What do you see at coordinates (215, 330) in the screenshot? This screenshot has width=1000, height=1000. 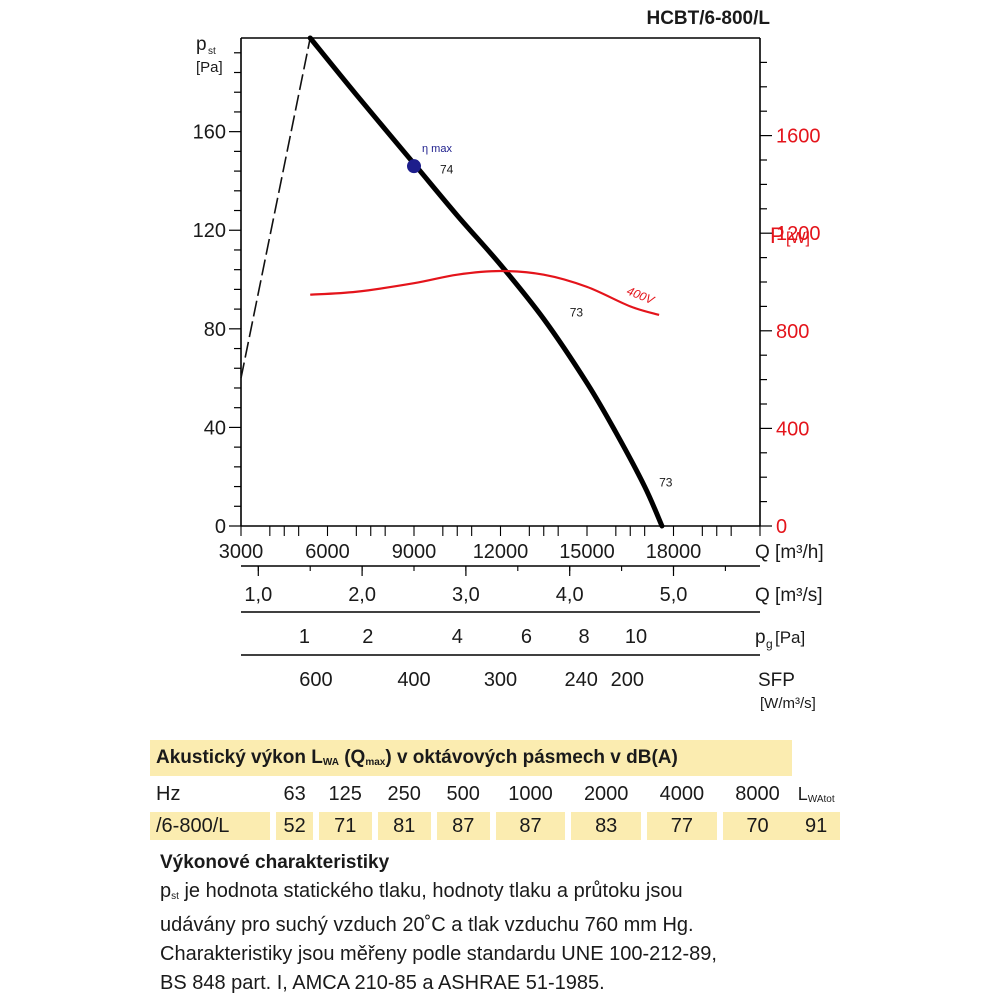 I see `y-left-tick-label: 80` at bounding box center [215, 330].